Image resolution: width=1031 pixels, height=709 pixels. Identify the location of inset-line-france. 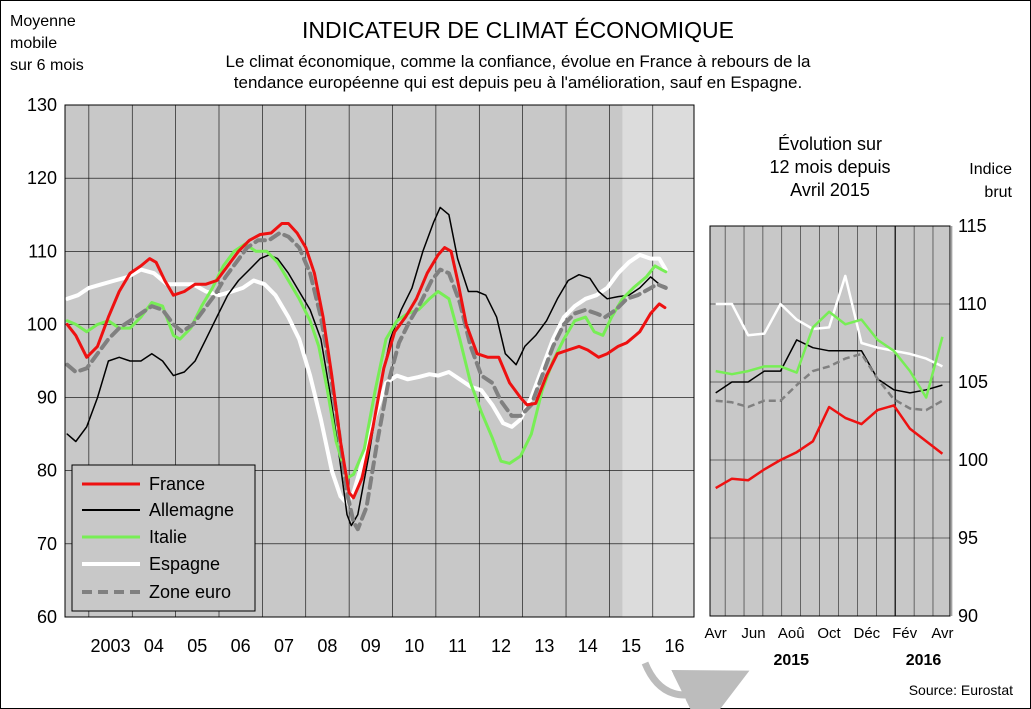
(829, 447).